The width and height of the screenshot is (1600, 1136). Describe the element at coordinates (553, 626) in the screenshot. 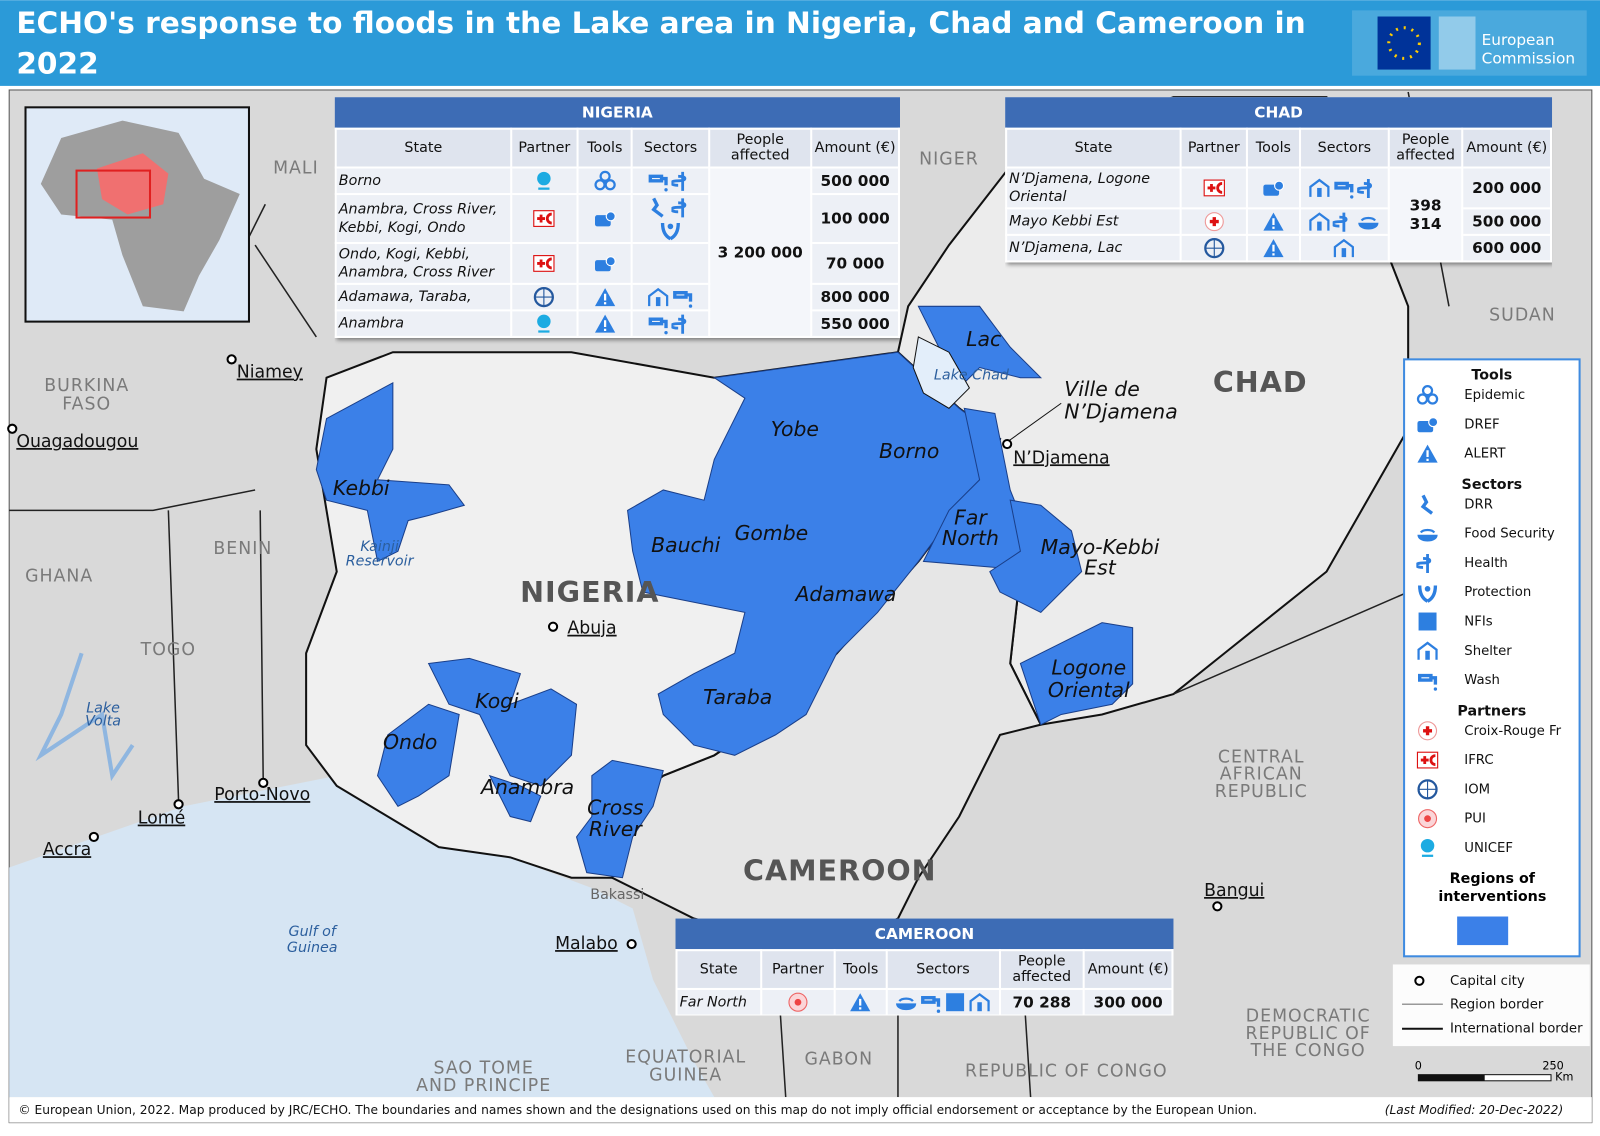

I see `capital-dot` at that location.